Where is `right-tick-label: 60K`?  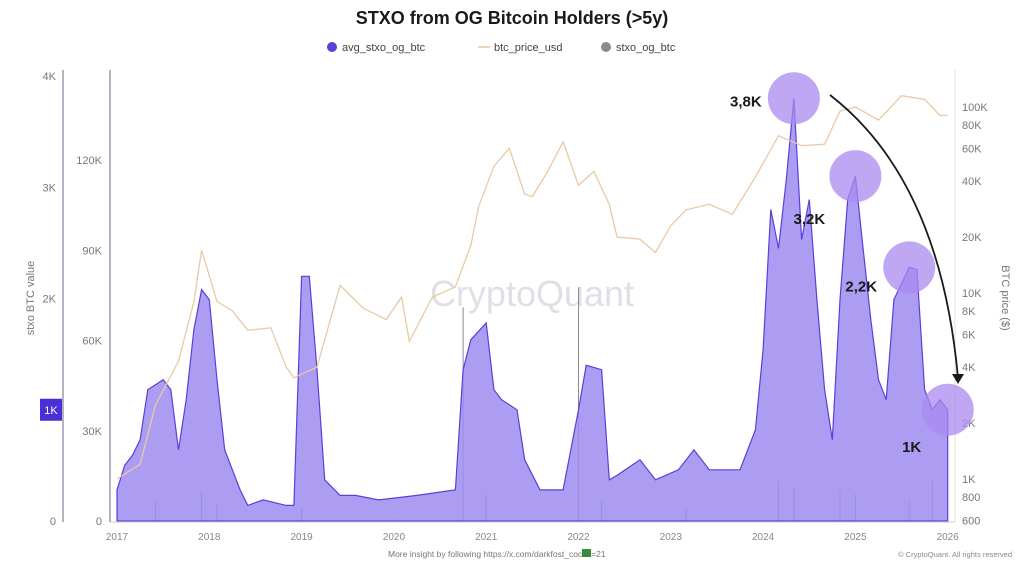 right-tick-label: 60K is located at coordinates (972, 149).